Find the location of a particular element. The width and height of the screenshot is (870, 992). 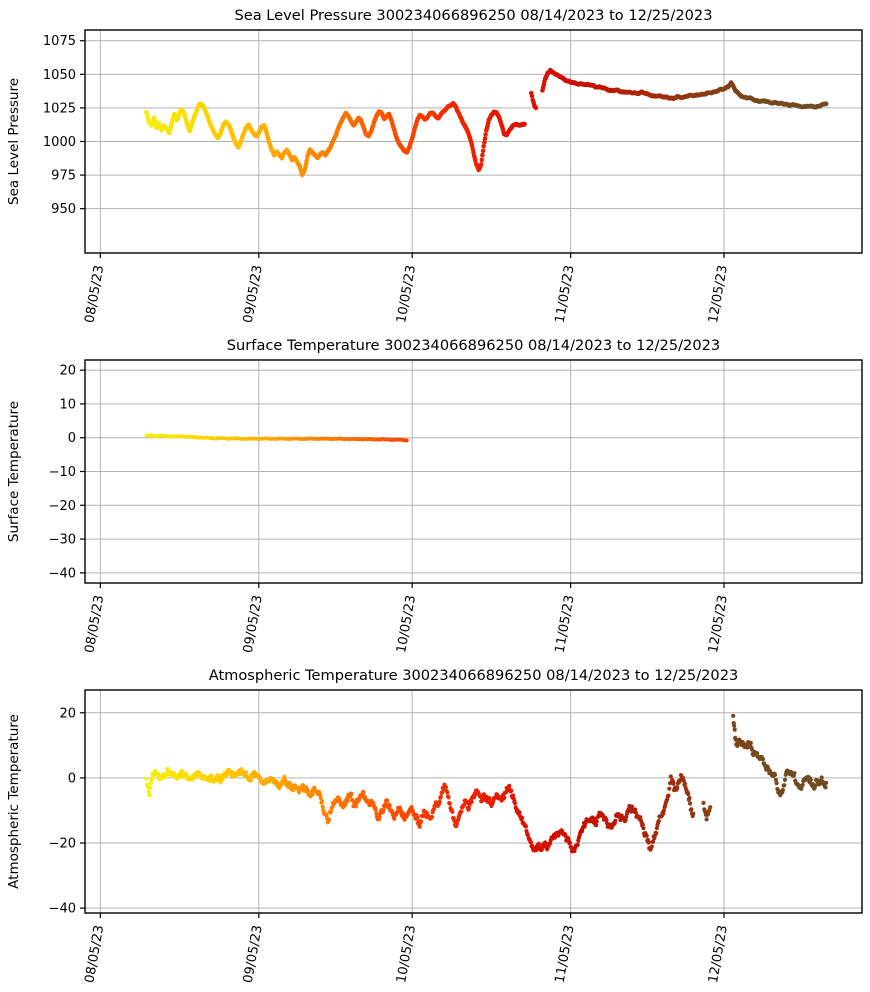

surface-temperature-series is located at coordinates (276, 438).